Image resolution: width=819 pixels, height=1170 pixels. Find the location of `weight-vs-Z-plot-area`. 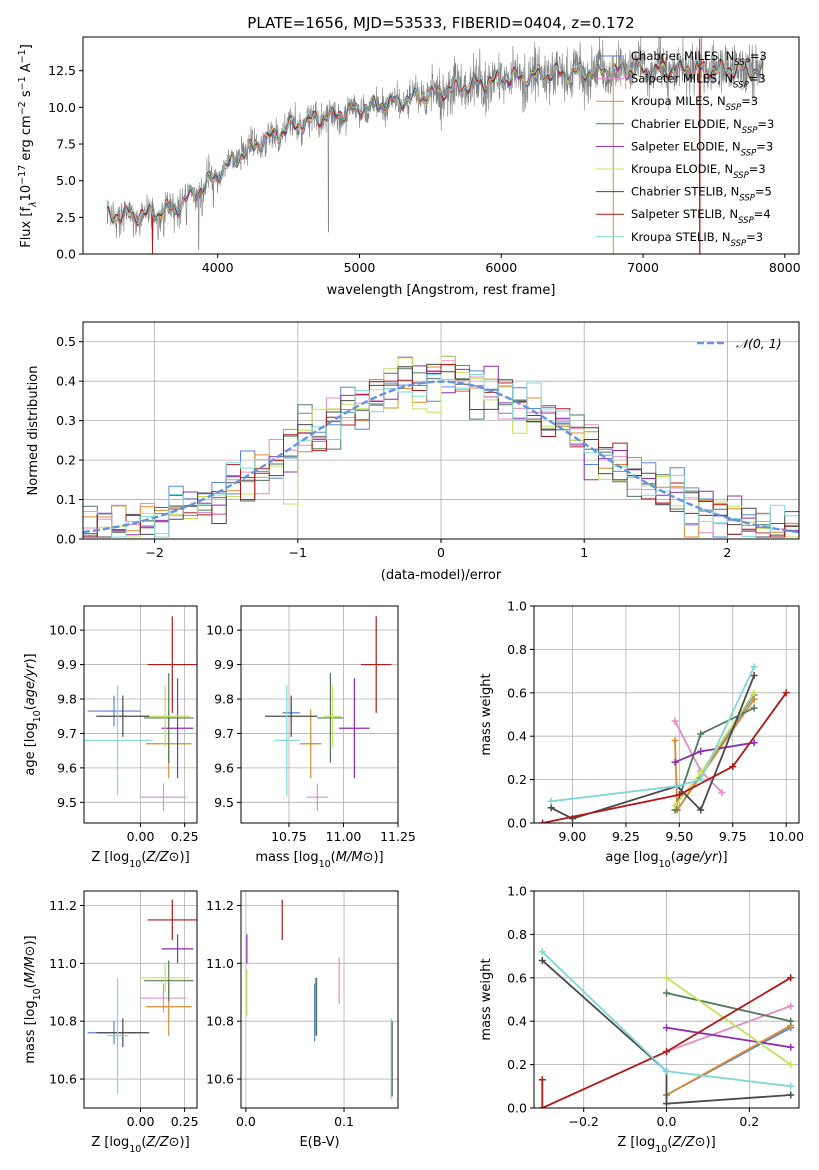

weight-vs-Z-plot-area is located at coordinates (666, 999).